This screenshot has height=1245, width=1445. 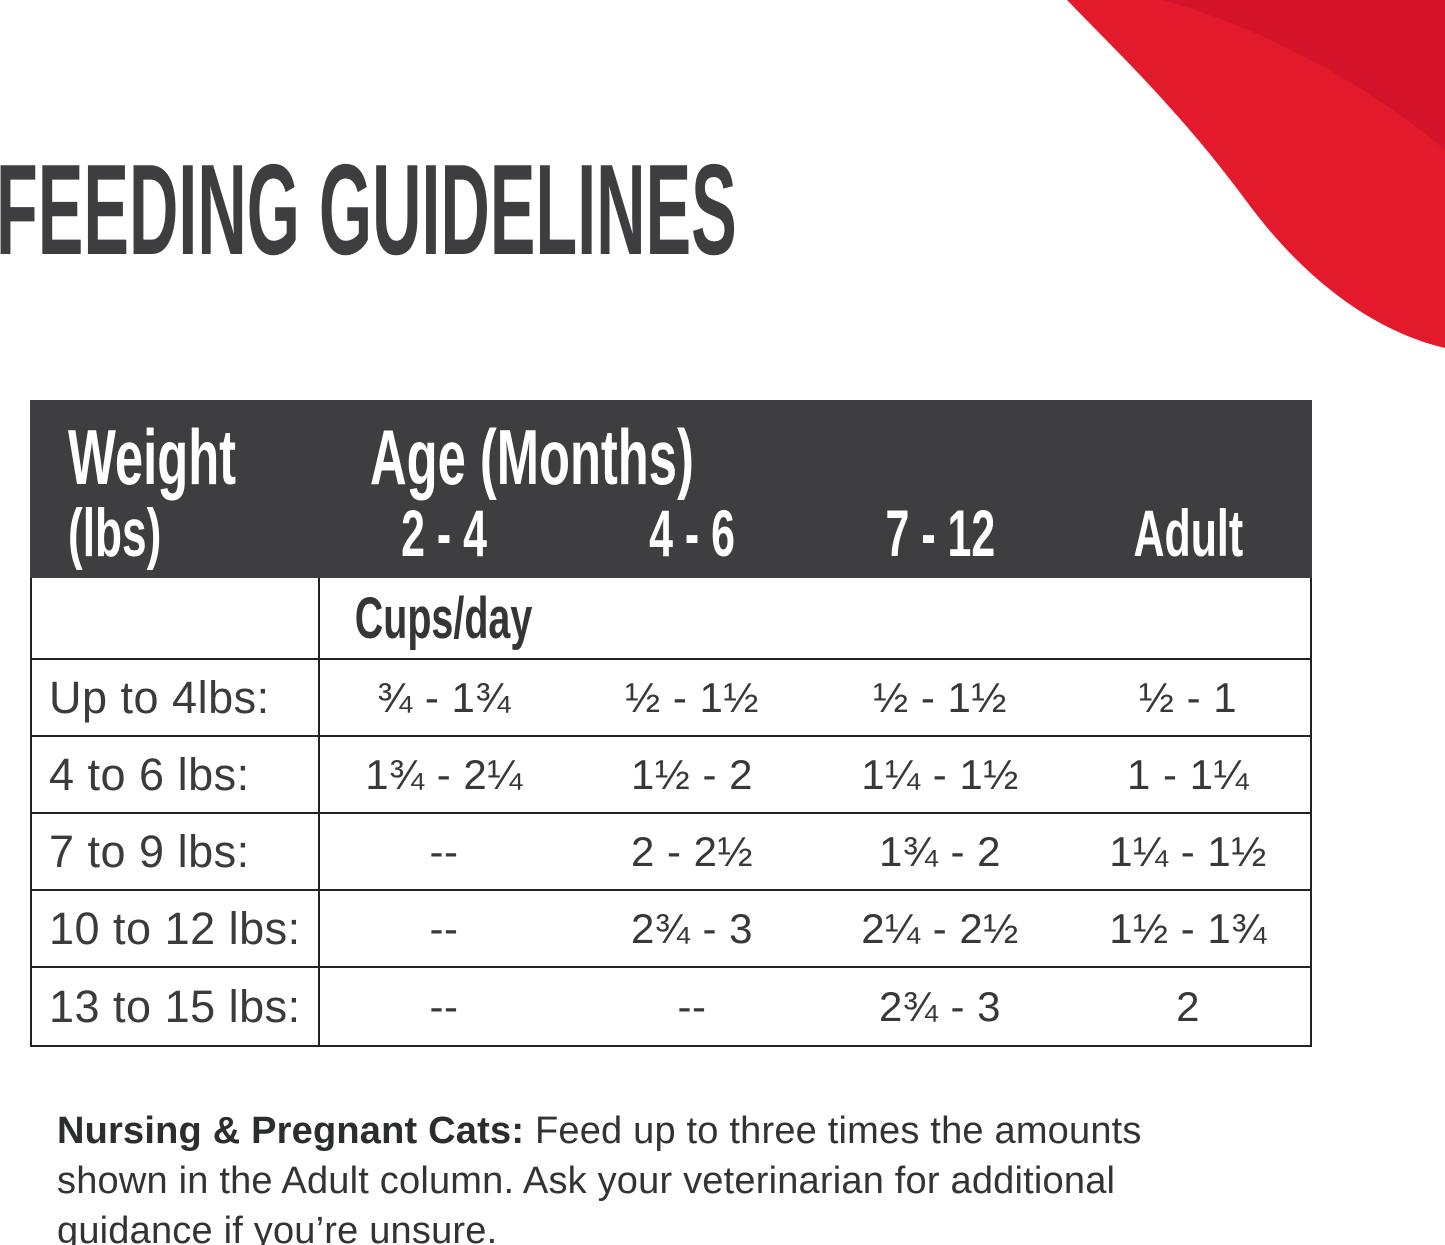 What do you see at coordinates (671, 619) in the screenshot?
I see `units-row: Cups/day` at bounding box center [671, 619].